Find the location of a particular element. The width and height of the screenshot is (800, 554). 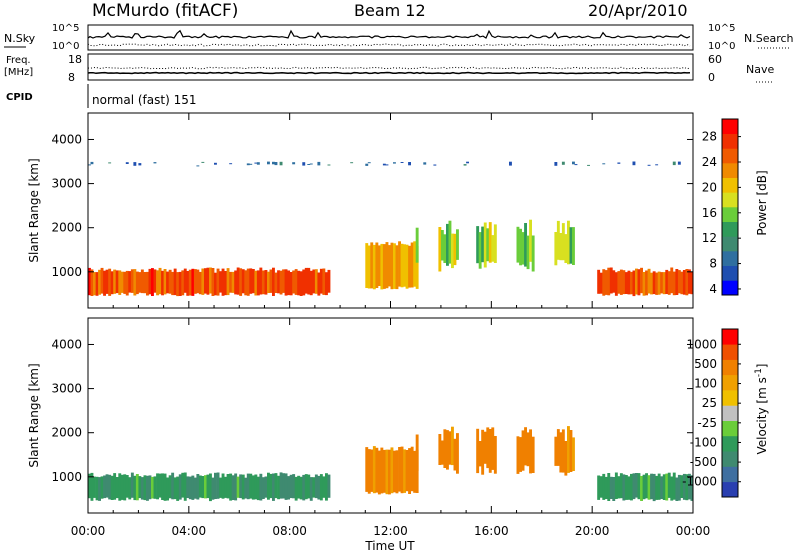

y-tick-label: 2000 is located at coordinates (66, 228).